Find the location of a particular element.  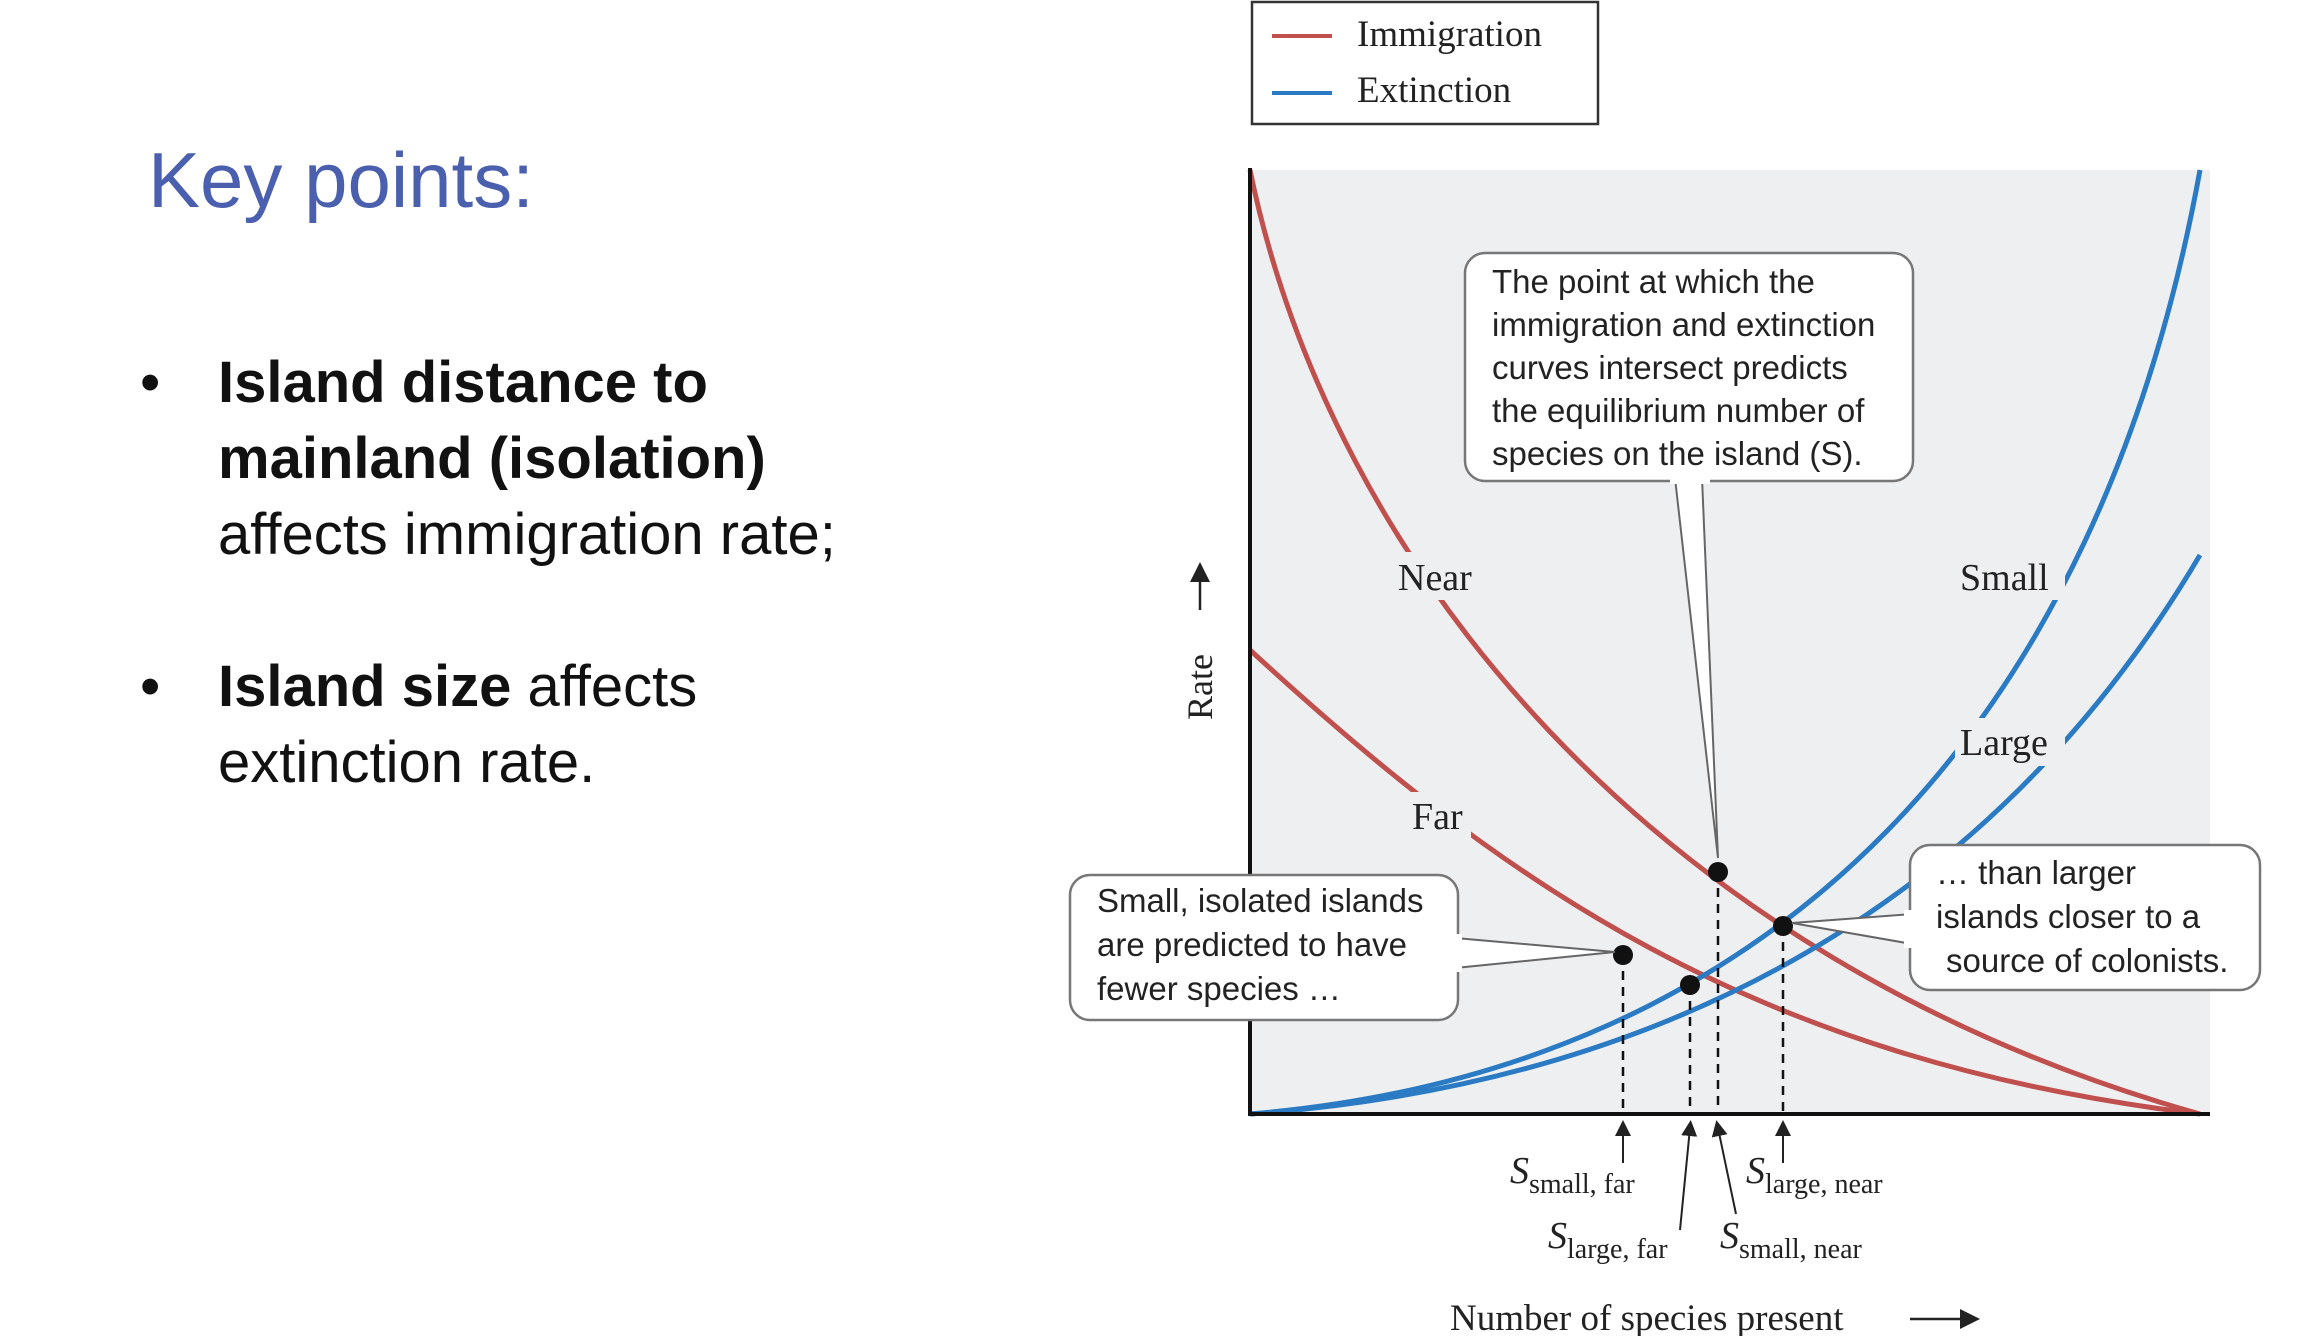

s-large-far-arrow is located at coordinates (1688, 1175).